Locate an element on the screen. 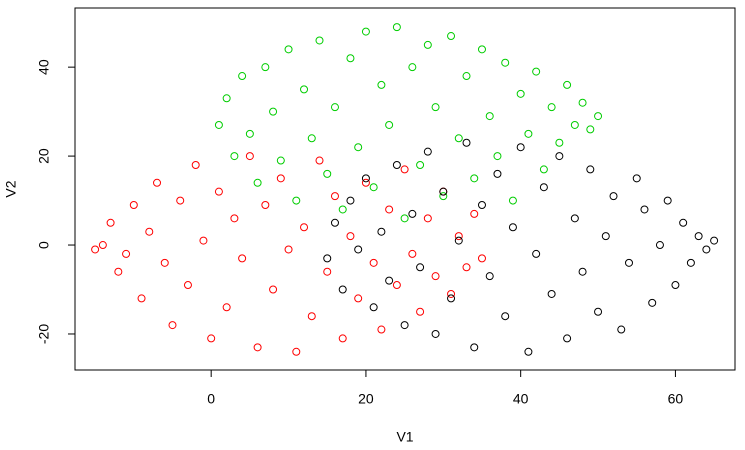 This screenshot has width=745, height=450. y-tick-label: -20 is located at coordinates (44, 334).